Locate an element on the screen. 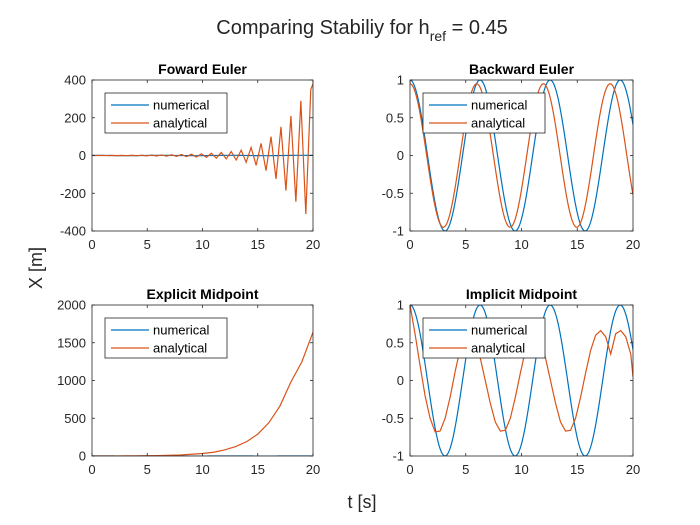  subplot-title: Implicit Midpoint is located at coordinates (522, 294).